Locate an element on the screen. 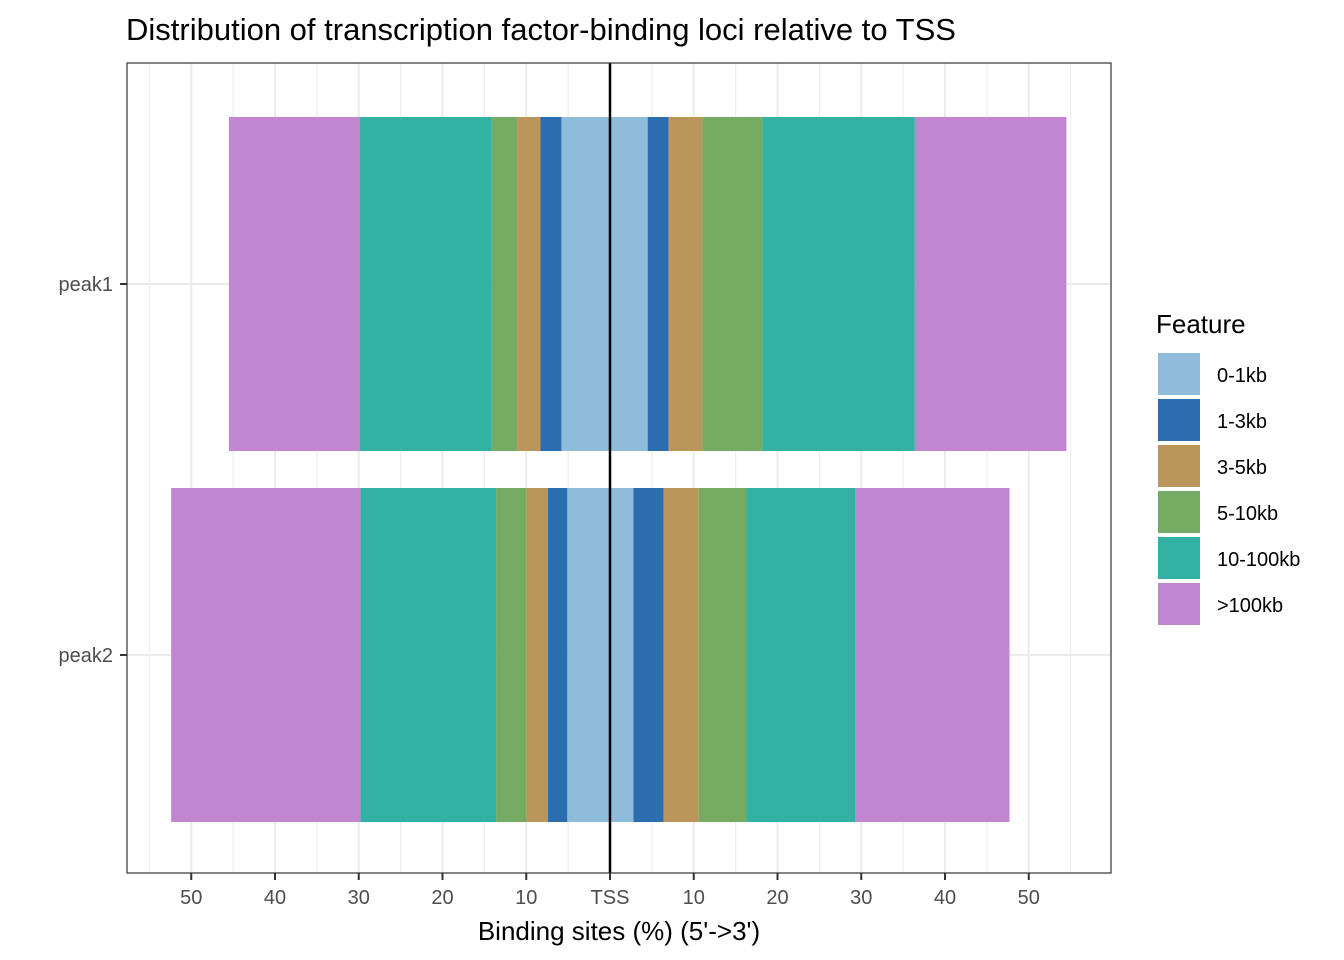  bar-peak2-downstream-3-5kb is located at coordinates (681, 655).